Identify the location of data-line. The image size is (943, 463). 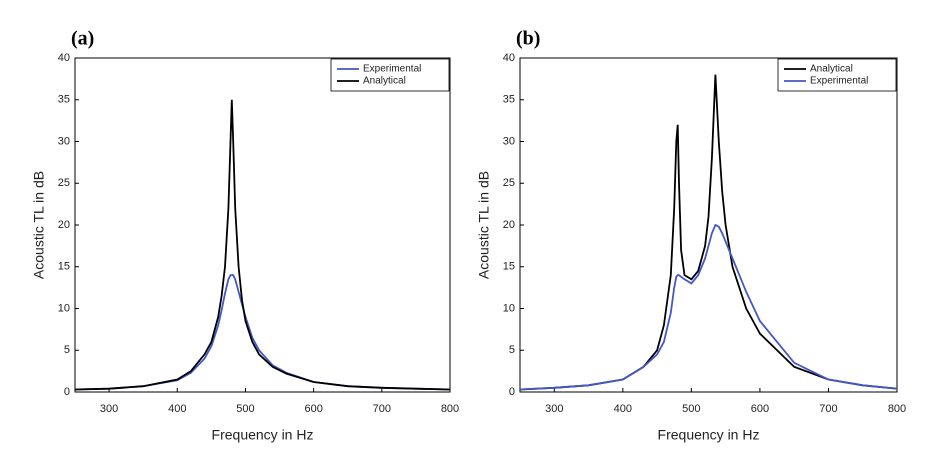
(708, 307).